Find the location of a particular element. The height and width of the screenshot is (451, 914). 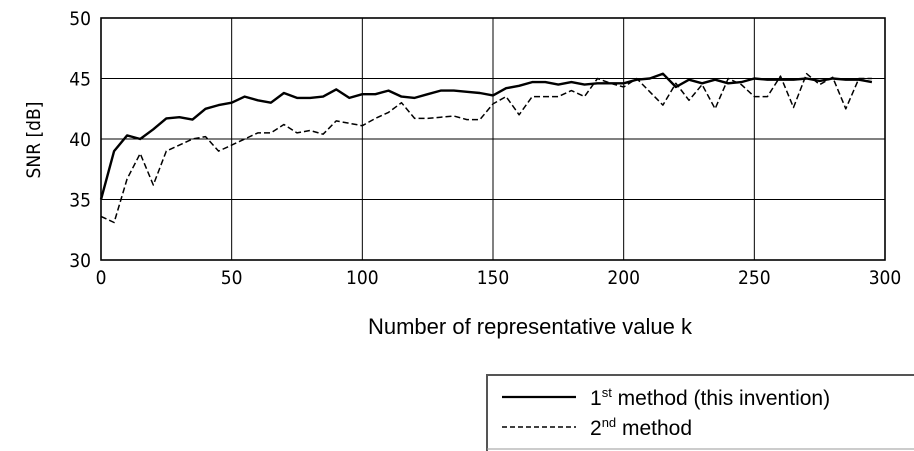

x-axis-ticks: 0 50 100 150 200 250 300 is located at coordinates (499, 278).